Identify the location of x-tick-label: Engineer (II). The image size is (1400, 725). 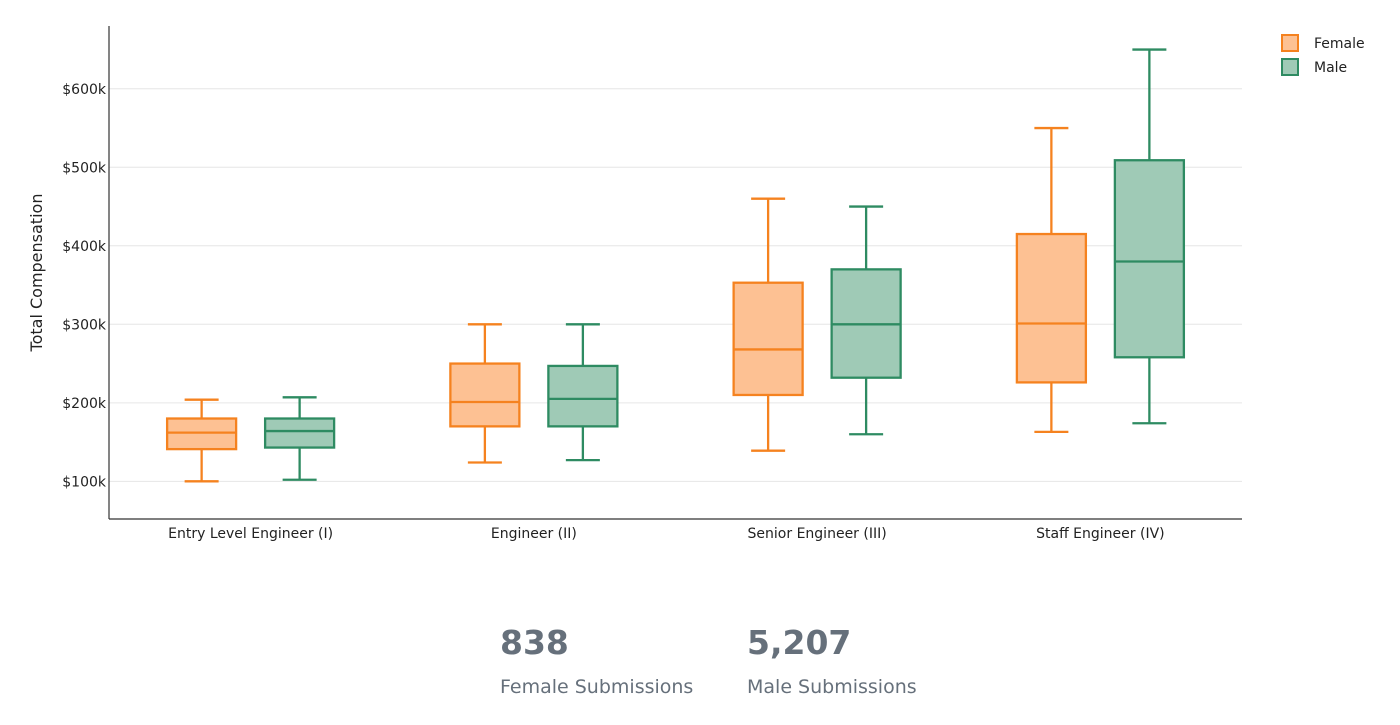
(534, 534).